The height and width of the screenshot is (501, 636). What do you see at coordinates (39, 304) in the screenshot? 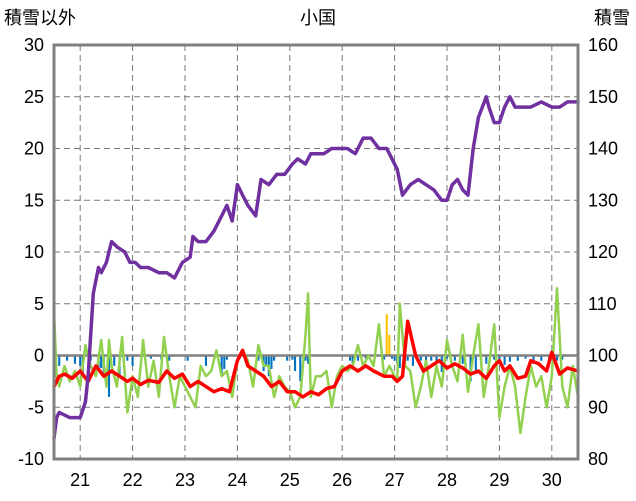
I see `left-tick-label: 5` at bounding box center [39, 304].